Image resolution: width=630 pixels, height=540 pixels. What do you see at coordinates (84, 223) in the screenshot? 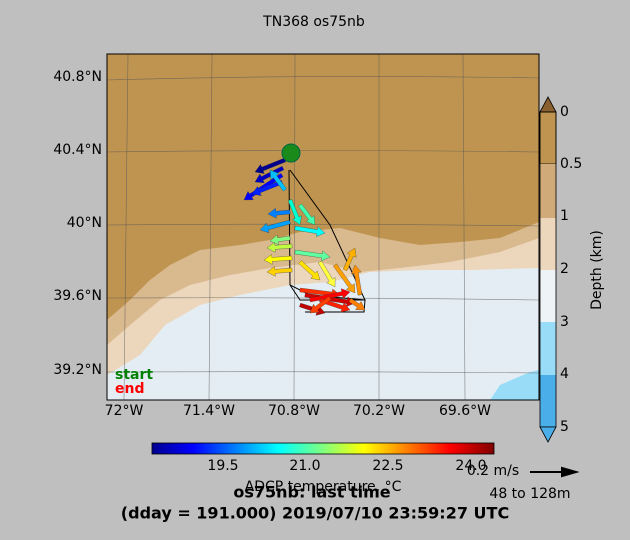
I see `lat-tick: 40°N` at bounding box center [84, 223].